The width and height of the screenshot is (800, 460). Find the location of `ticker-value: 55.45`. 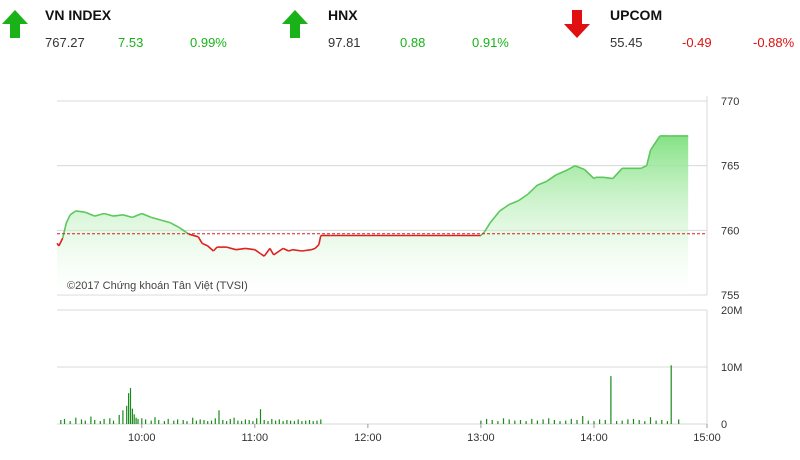

ticker-value: 55.45 is located at coordinates (626, 42).